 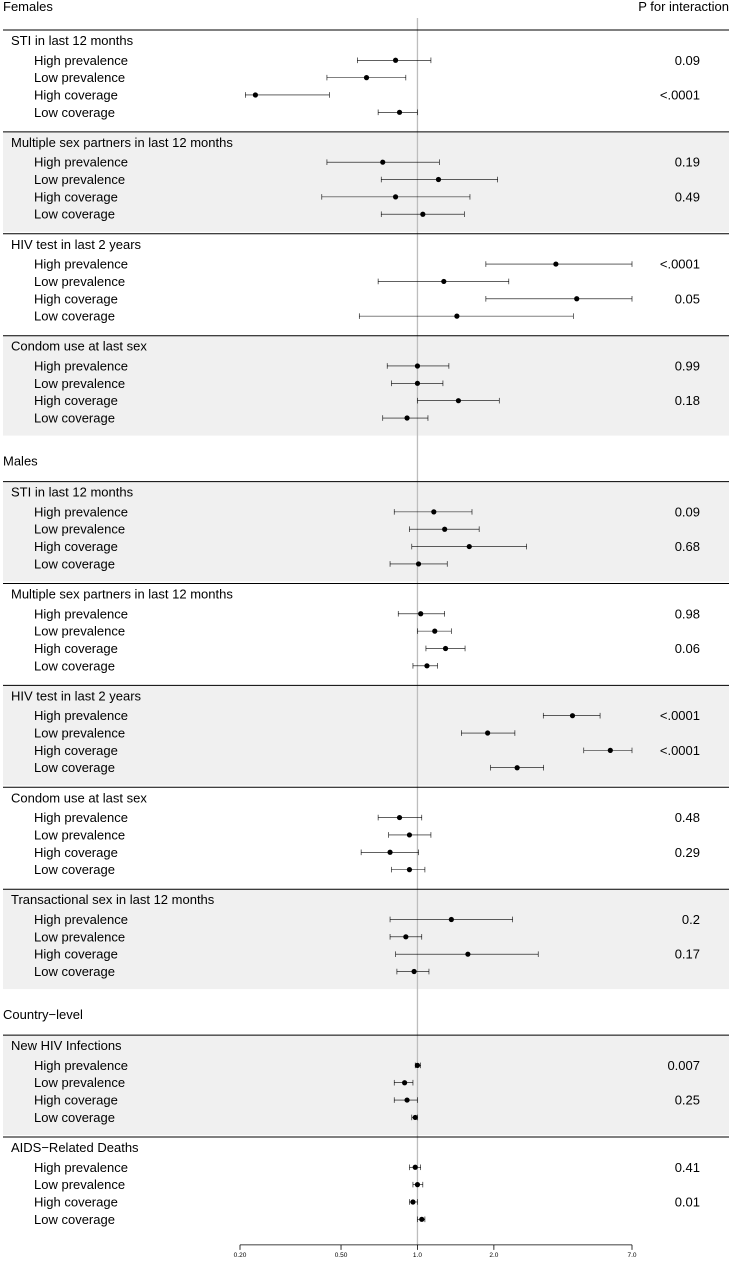 What do you see at coordinates (687, 1100) in the screenshot?
I see `p-value: 0.25` at bounding box center [687, 1100].